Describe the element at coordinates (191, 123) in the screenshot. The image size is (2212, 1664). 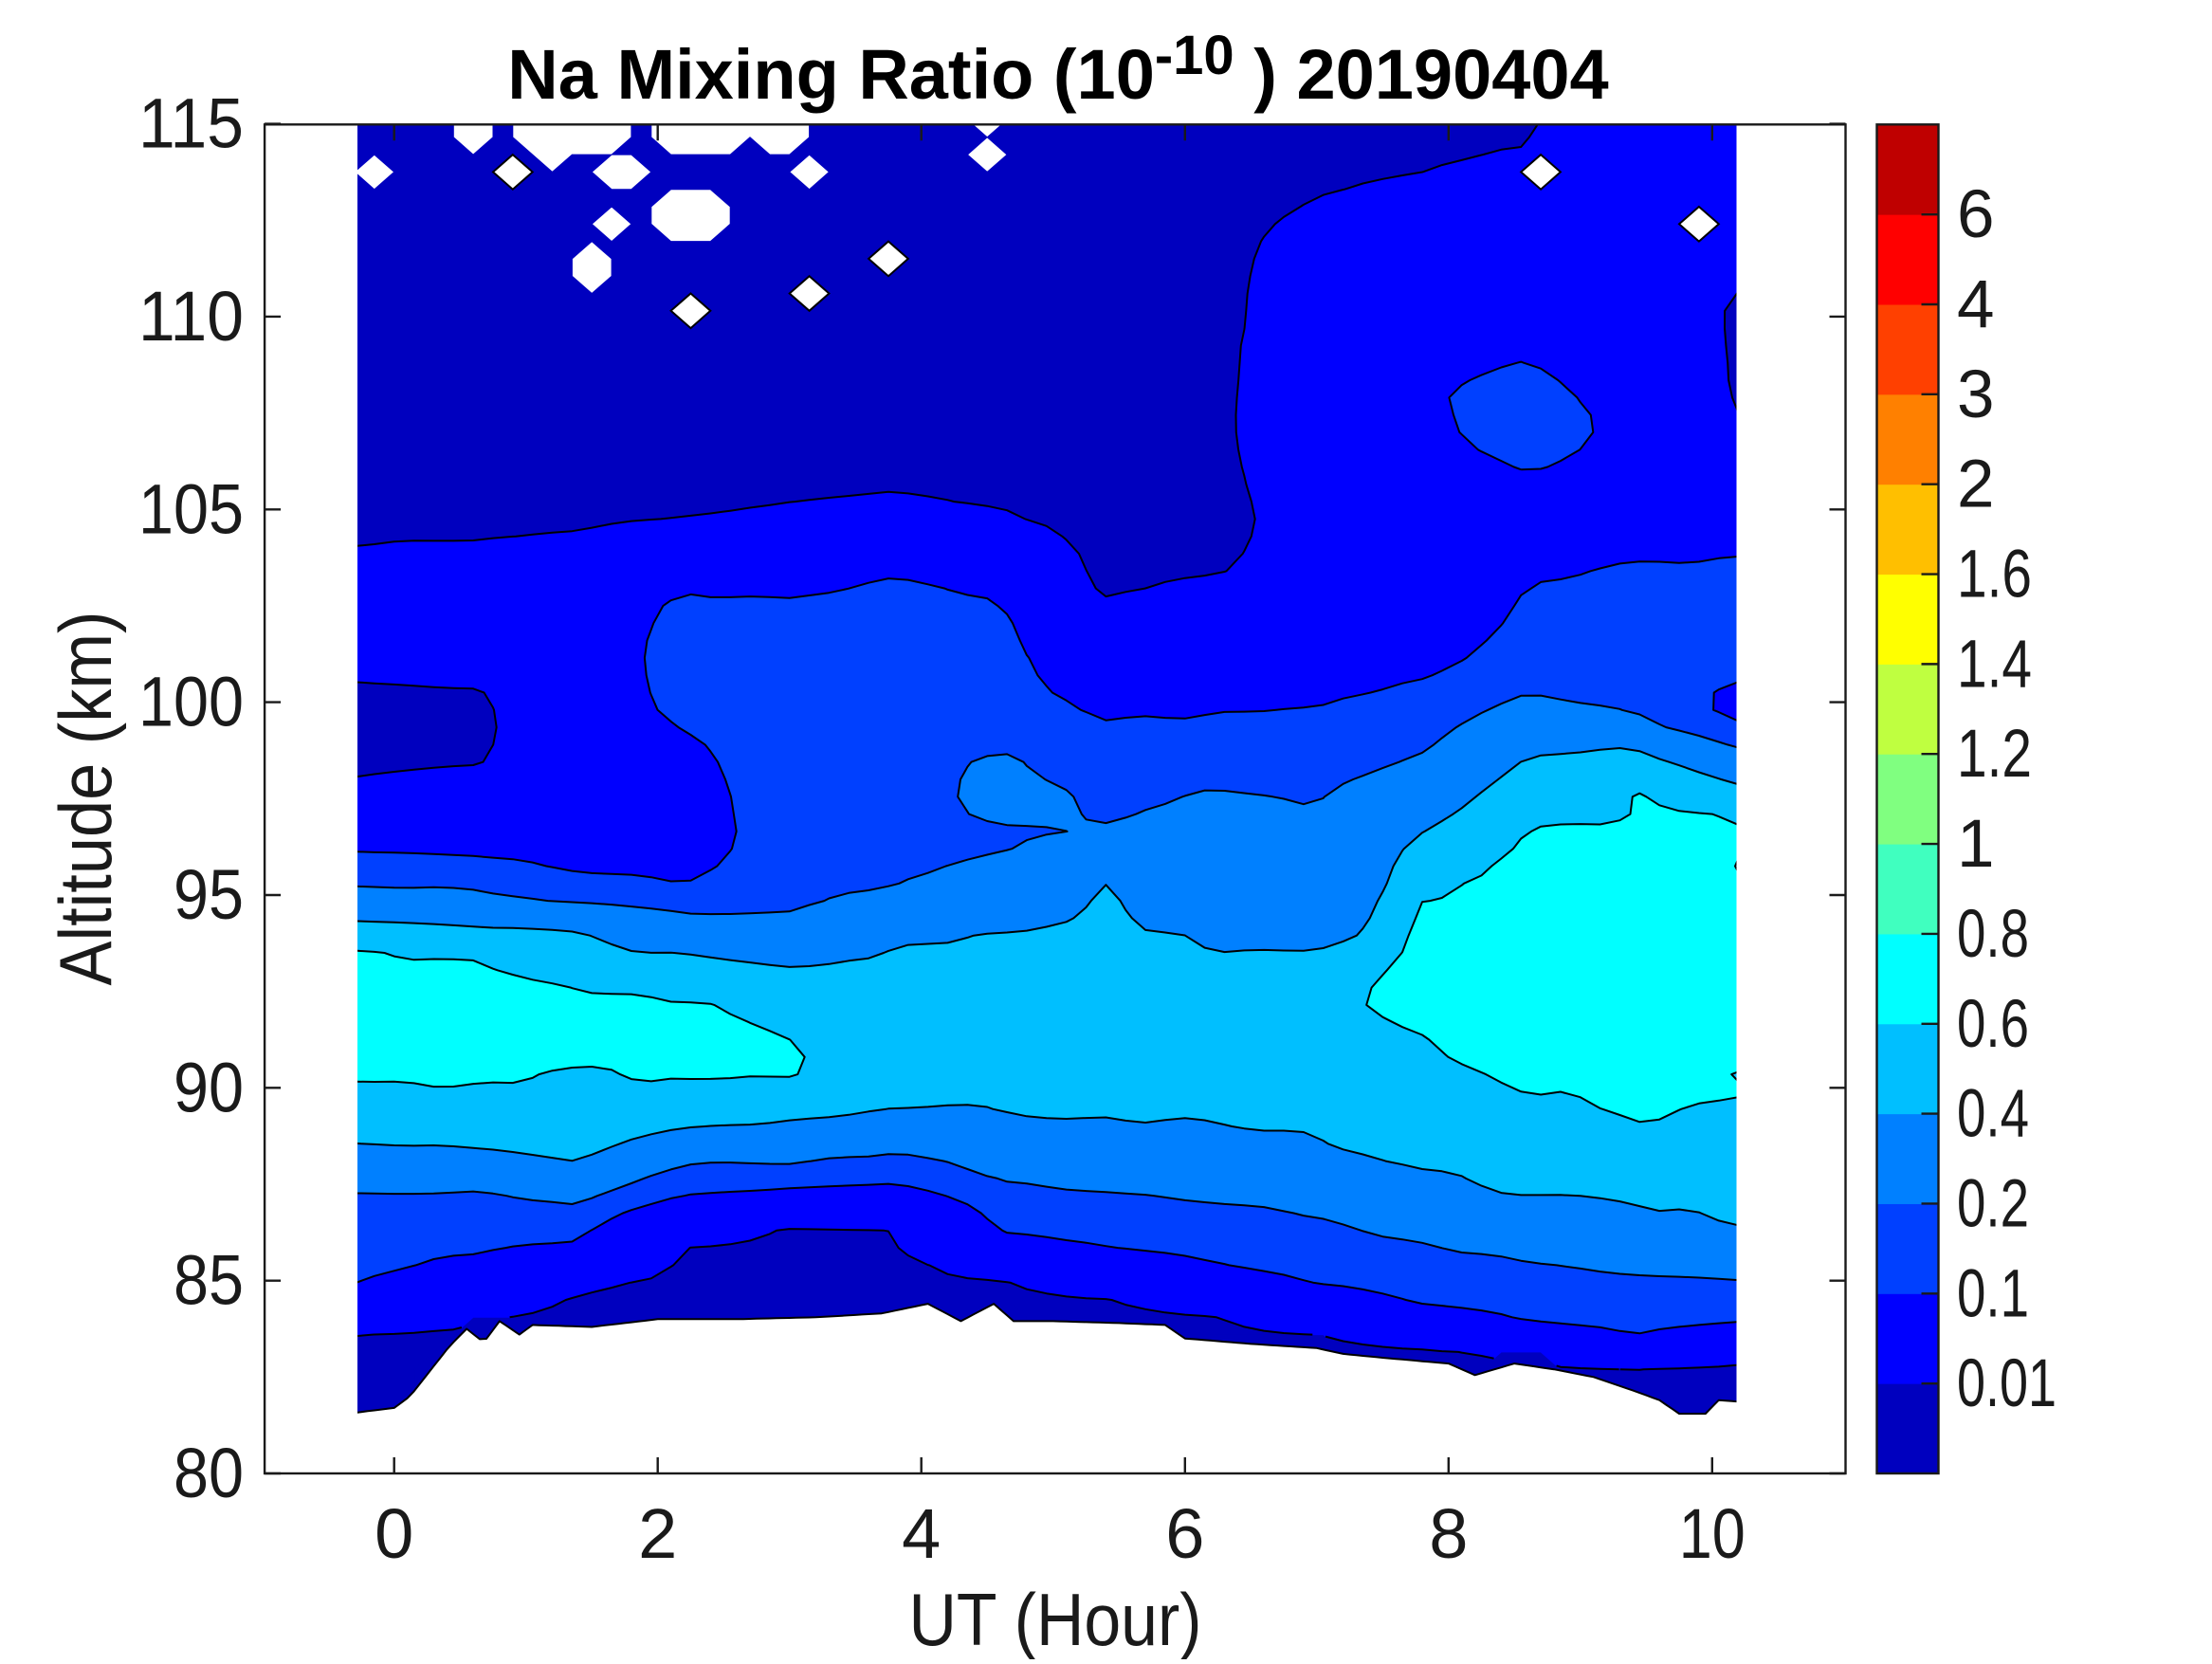
I see `svg-text: 115` at that location.